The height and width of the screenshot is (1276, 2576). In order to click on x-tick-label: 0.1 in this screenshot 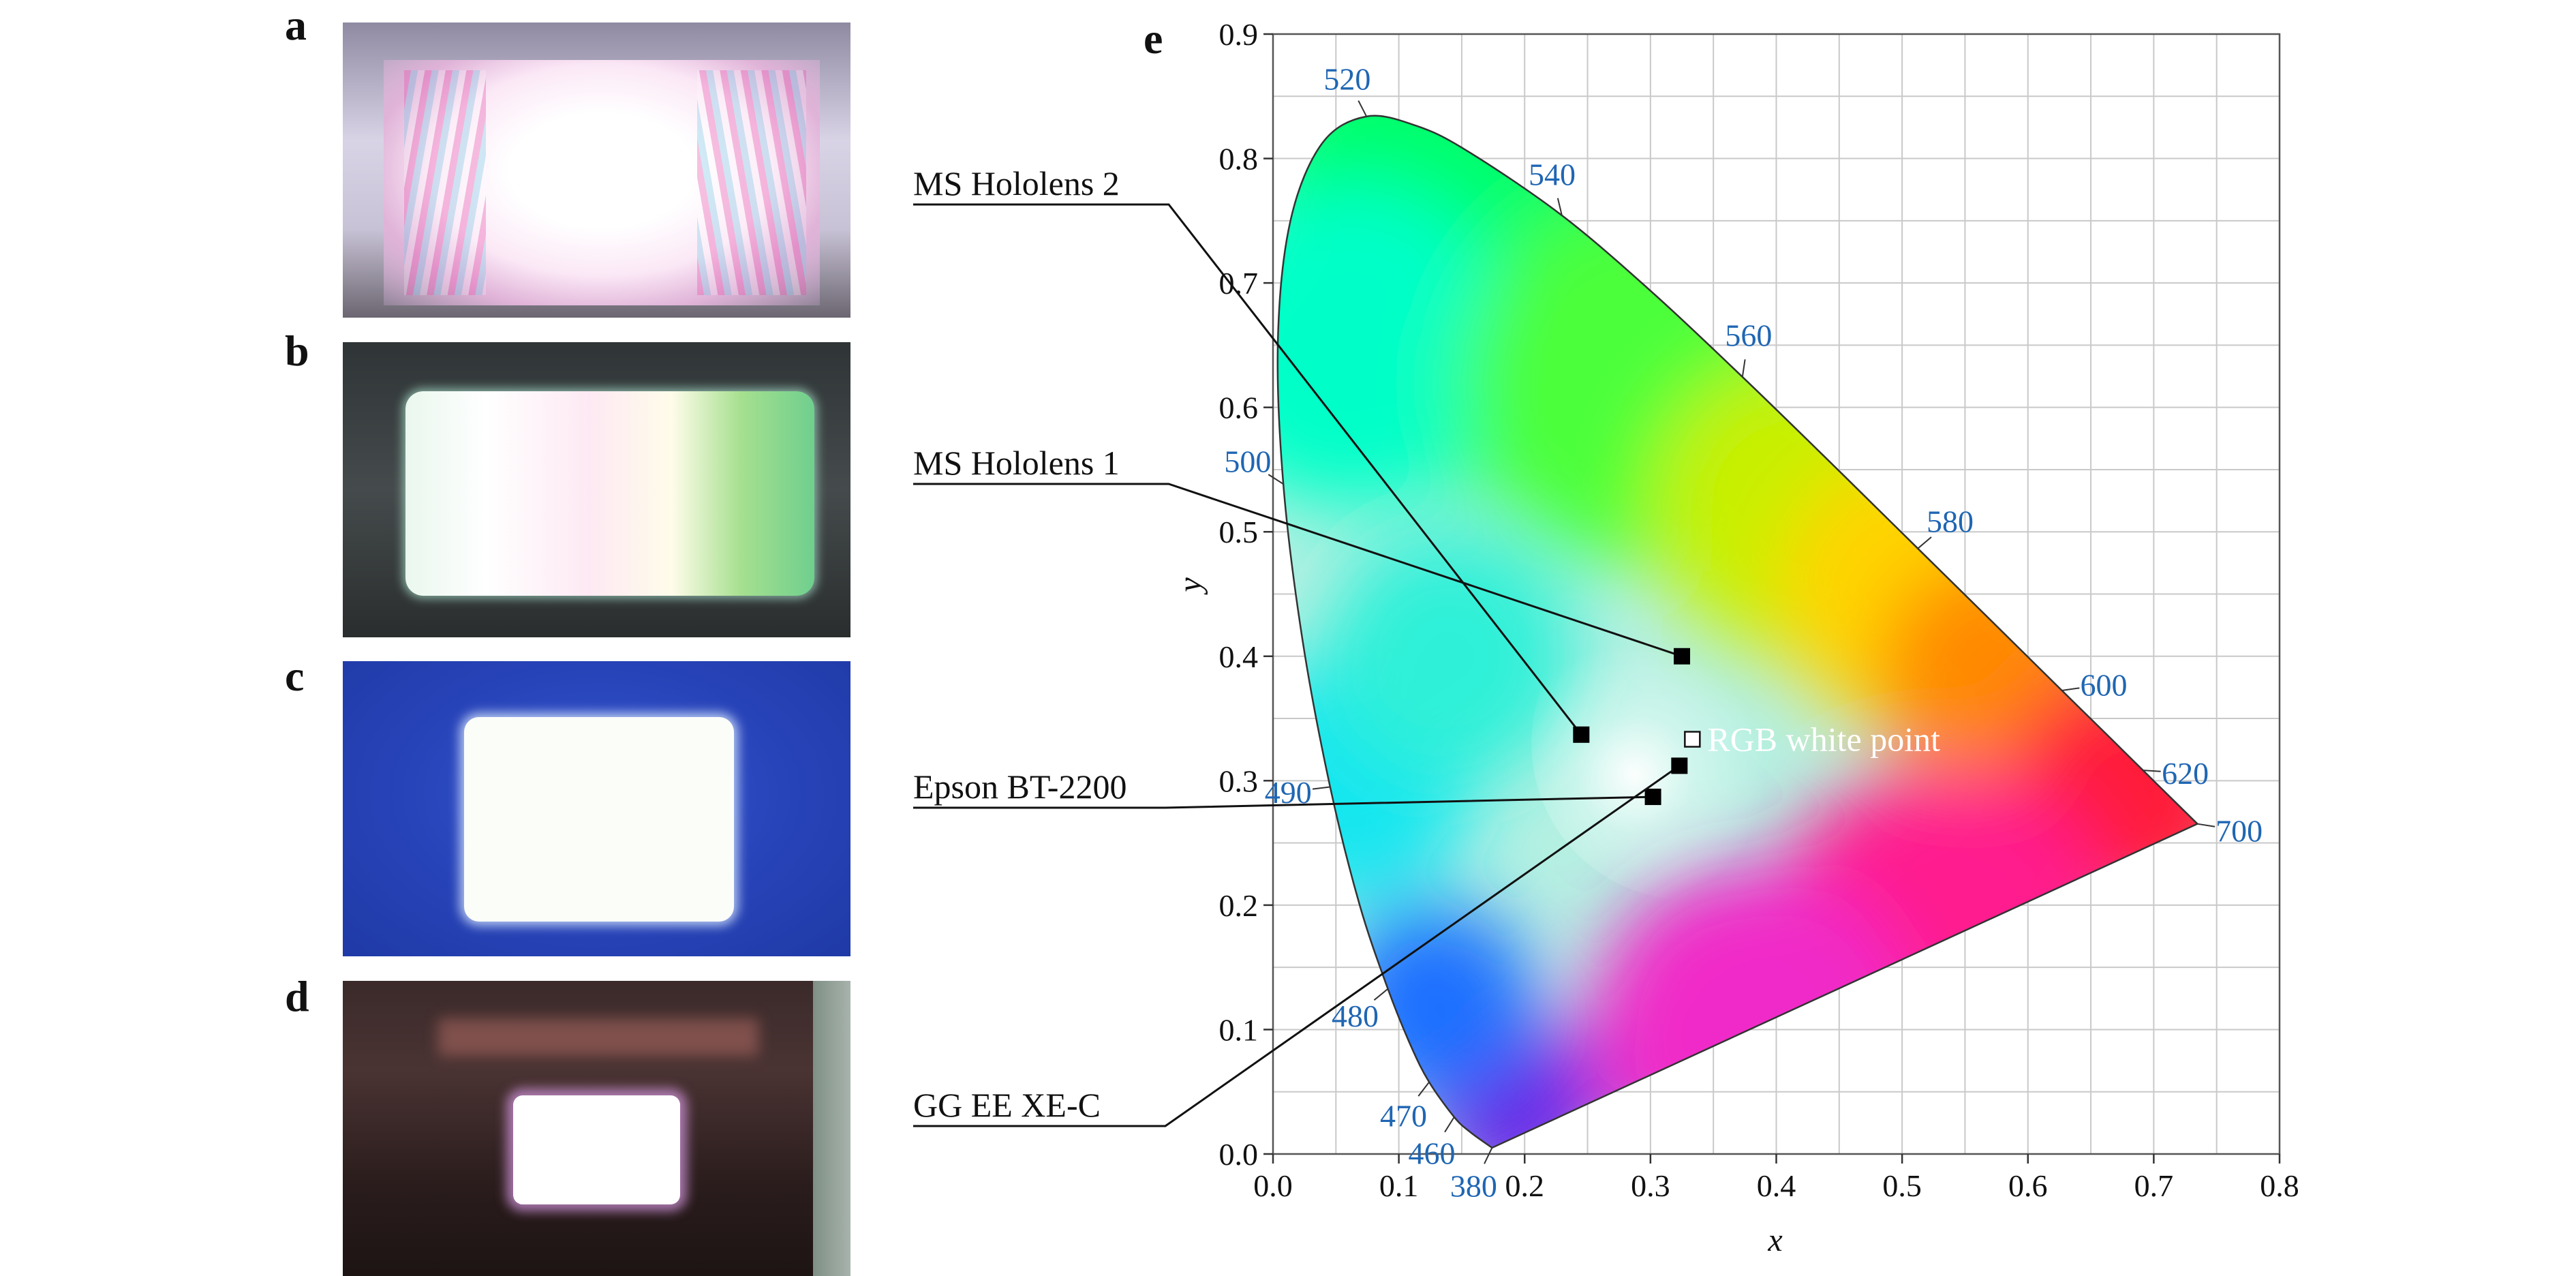, I will do `click(1399, 1186)`.